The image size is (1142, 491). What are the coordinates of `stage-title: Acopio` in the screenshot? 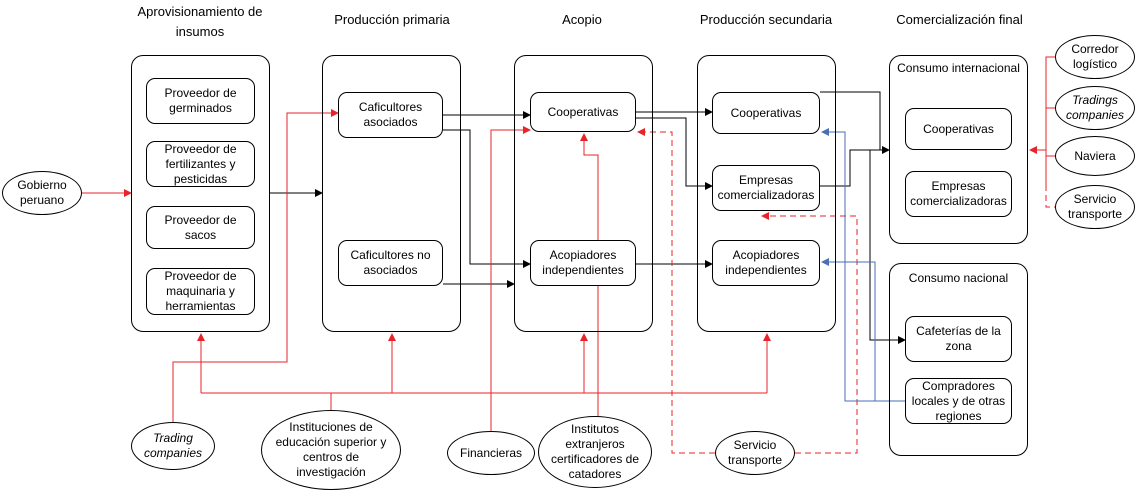 It's located at (582, 19).